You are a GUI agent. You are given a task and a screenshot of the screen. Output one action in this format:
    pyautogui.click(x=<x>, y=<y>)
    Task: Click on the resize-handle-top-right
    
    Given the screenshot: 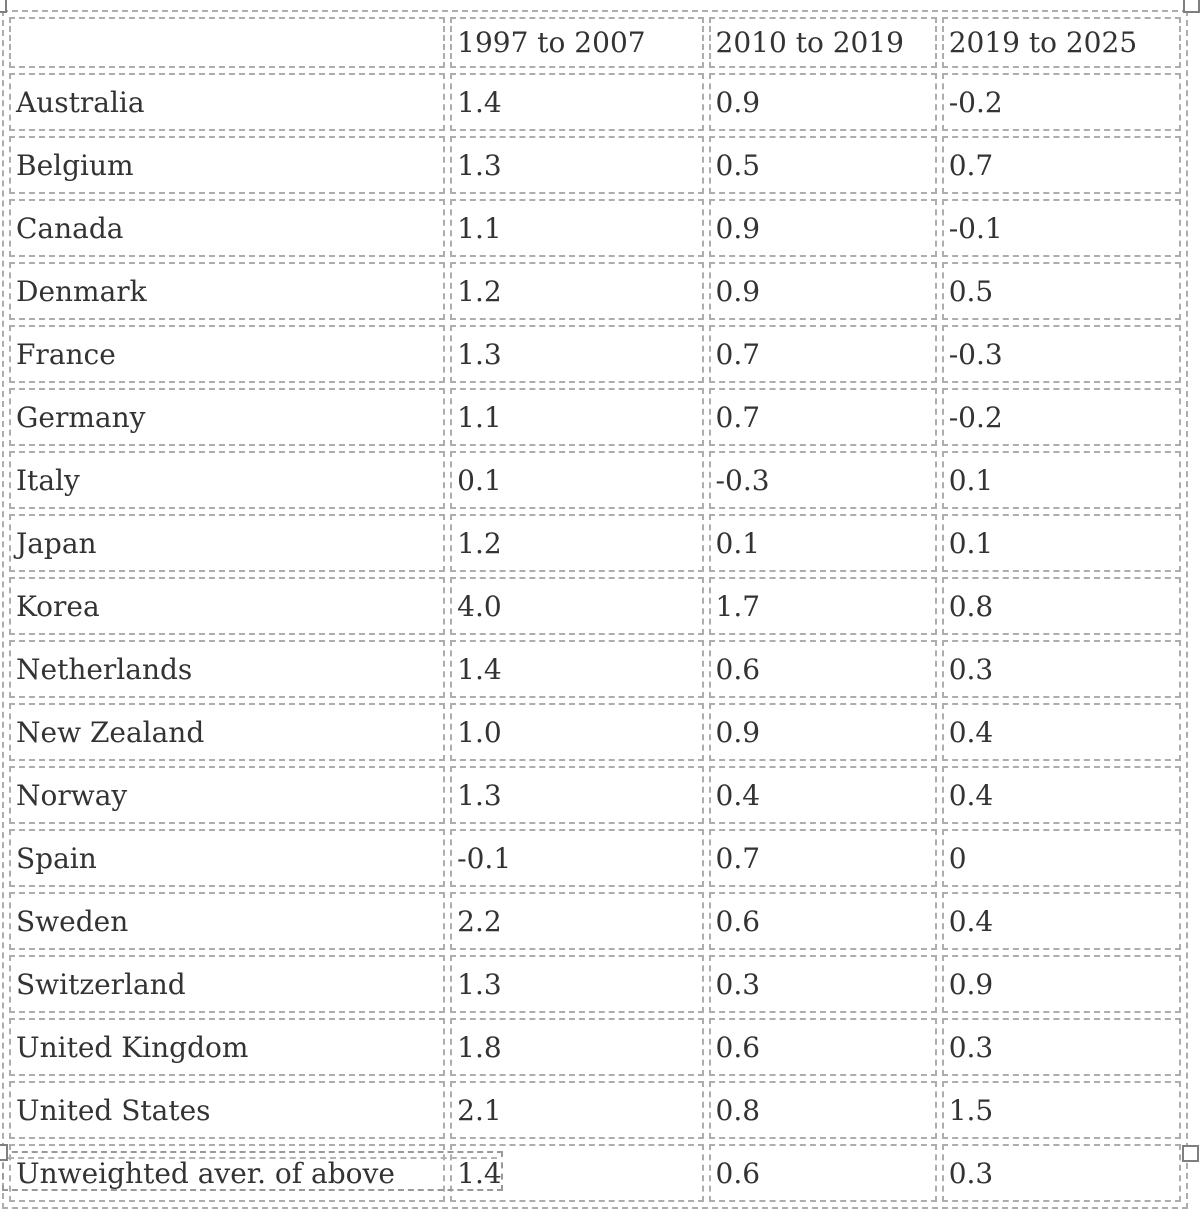 What is the action you would take?
    pyautogui.click(x=1191, y=6)
    